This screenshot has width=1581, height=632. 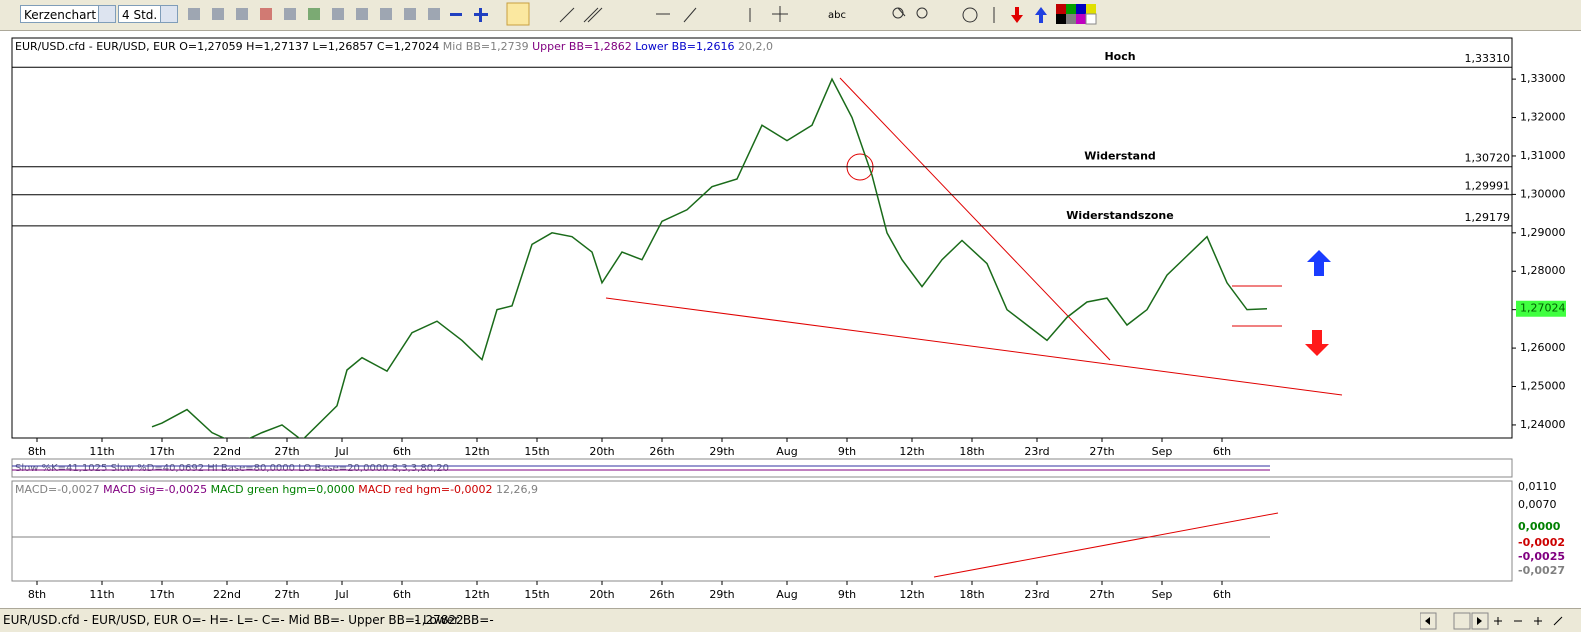 I want to click on header-value: Upper BB=1,2862, so click(x=582, y=46).